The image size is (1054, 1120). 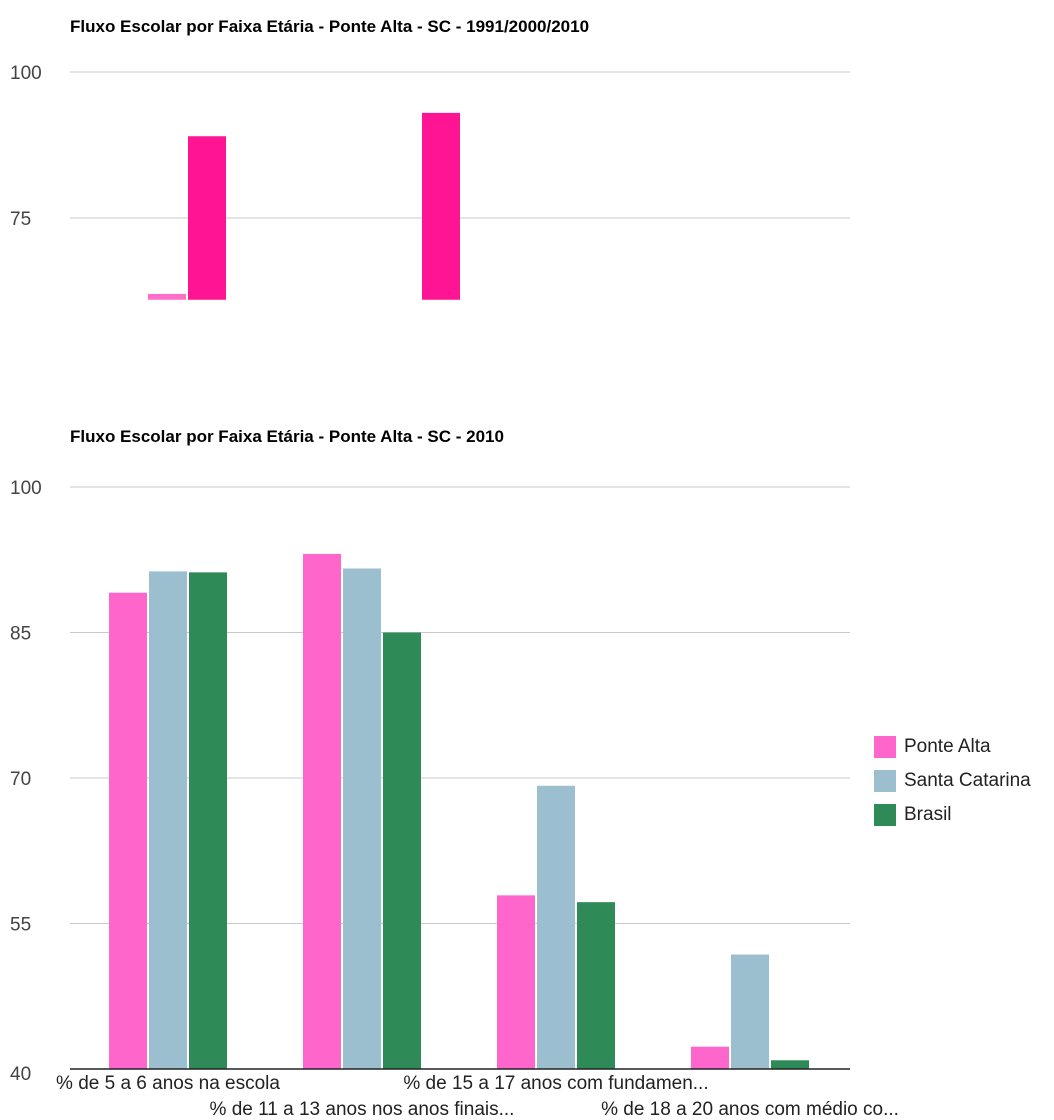 What do you see at coordinates (885, 781) in the screenshot?
I see `legend-swatch-santa-catarina` at bounding box center [885, 781].